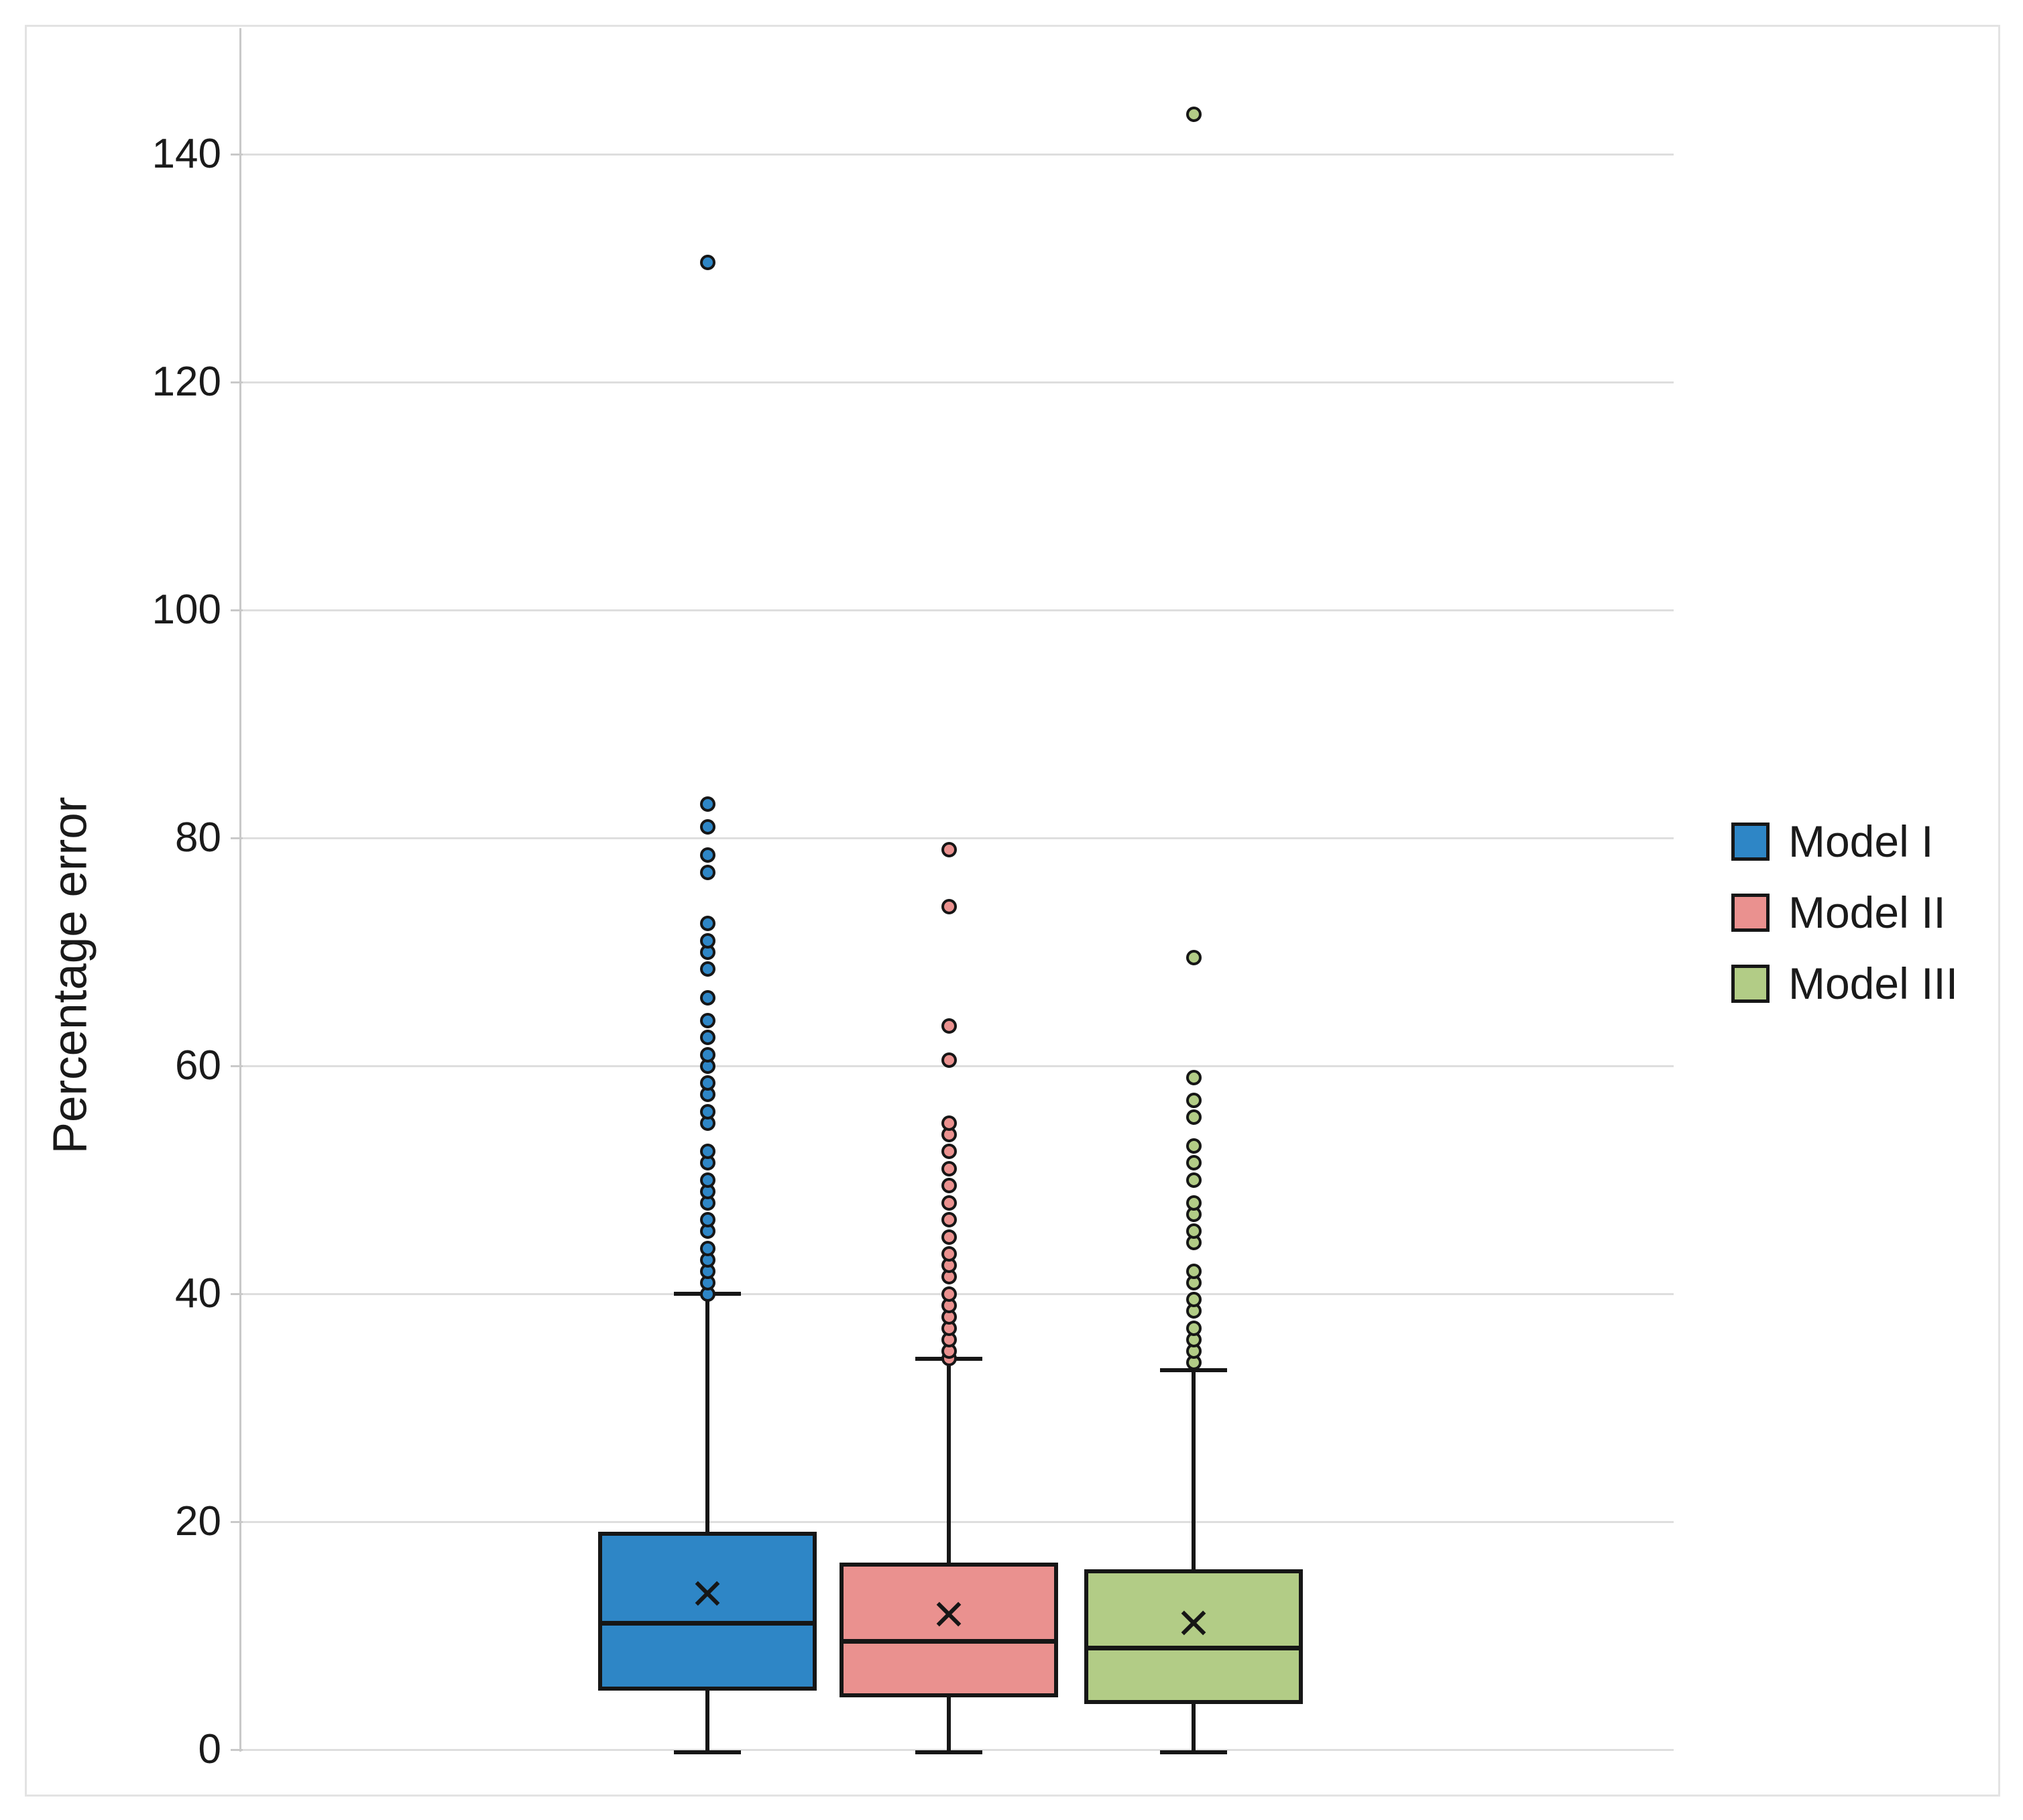  I want to click on legend-item-3: Model III, so click(1845, 983).